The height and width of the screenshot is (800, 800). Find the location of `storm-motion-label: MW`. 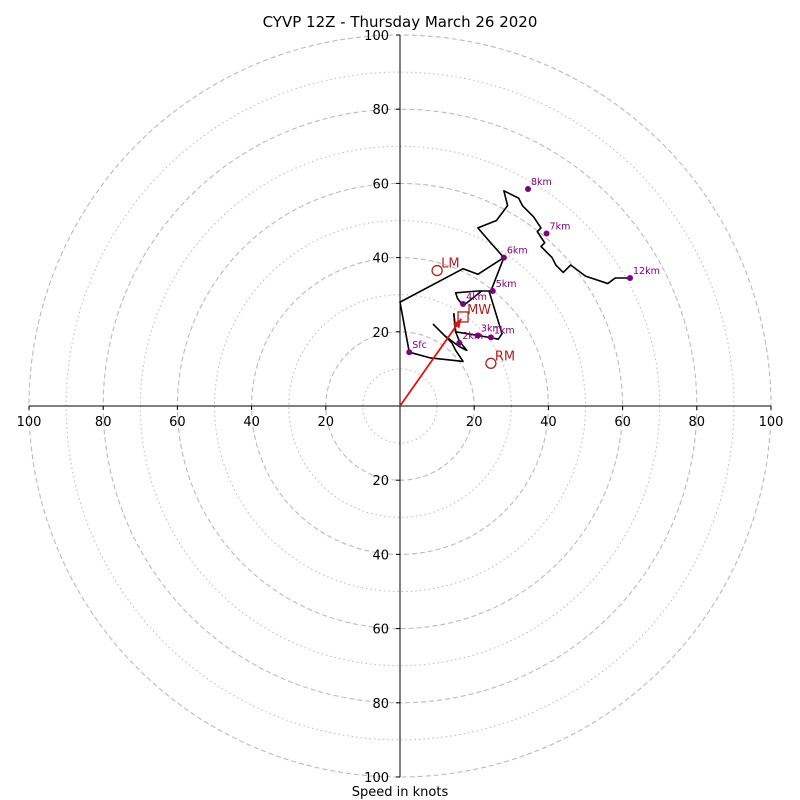

storm-motion-label: MW is located at coordinates (479, 310).